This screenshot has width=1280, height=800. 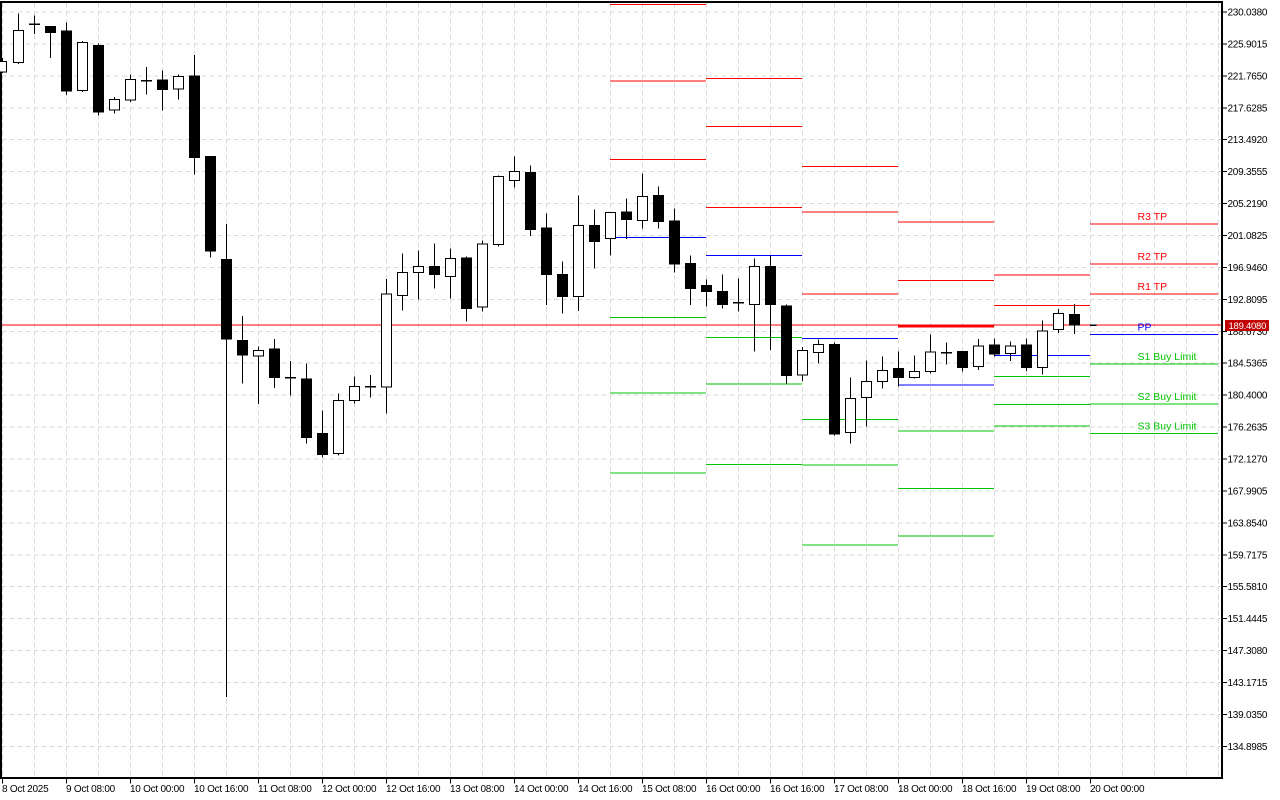 I want to click on svg-text: S1 Buy Limit, so click(x=1167, y=357).